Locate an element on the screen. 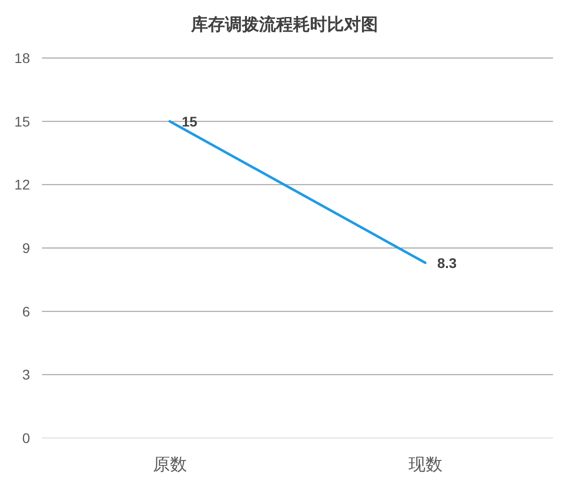 The height and width of the screenshot is (487, 569). y-tick-label: 12 is located at coordinates (22, 184).